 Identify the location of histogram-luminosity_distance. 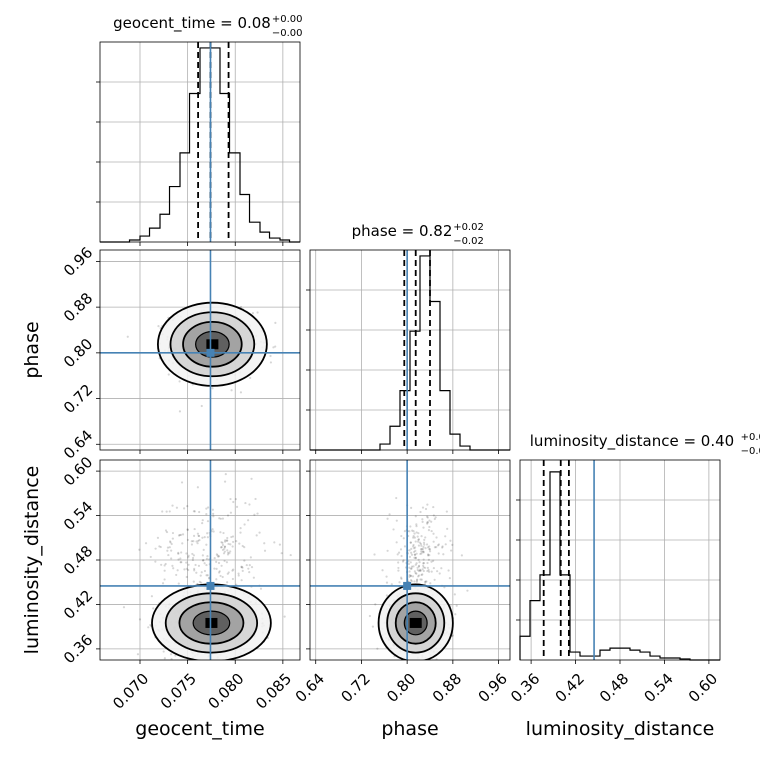
(619, 566).